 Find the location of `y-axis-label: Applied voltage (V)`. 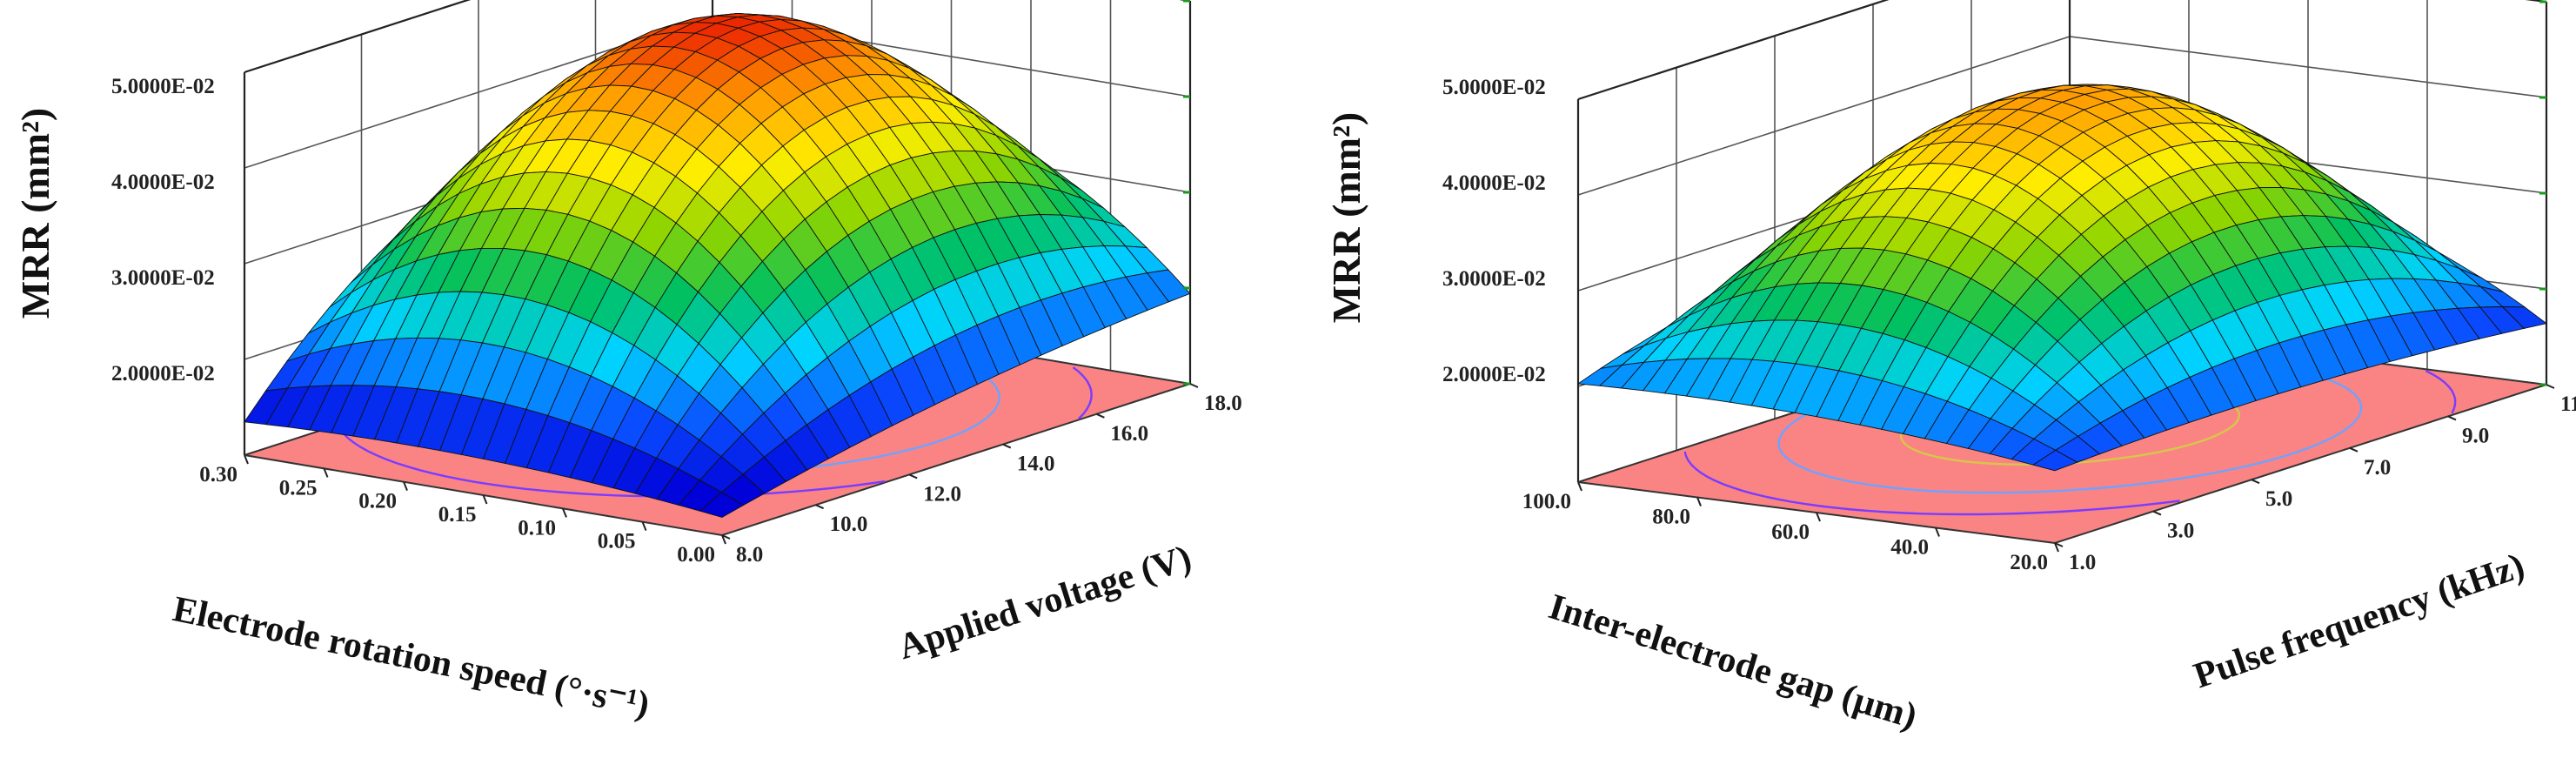

y-axis-label: Applied voltage (V) is located at coordinates (1044, 602).